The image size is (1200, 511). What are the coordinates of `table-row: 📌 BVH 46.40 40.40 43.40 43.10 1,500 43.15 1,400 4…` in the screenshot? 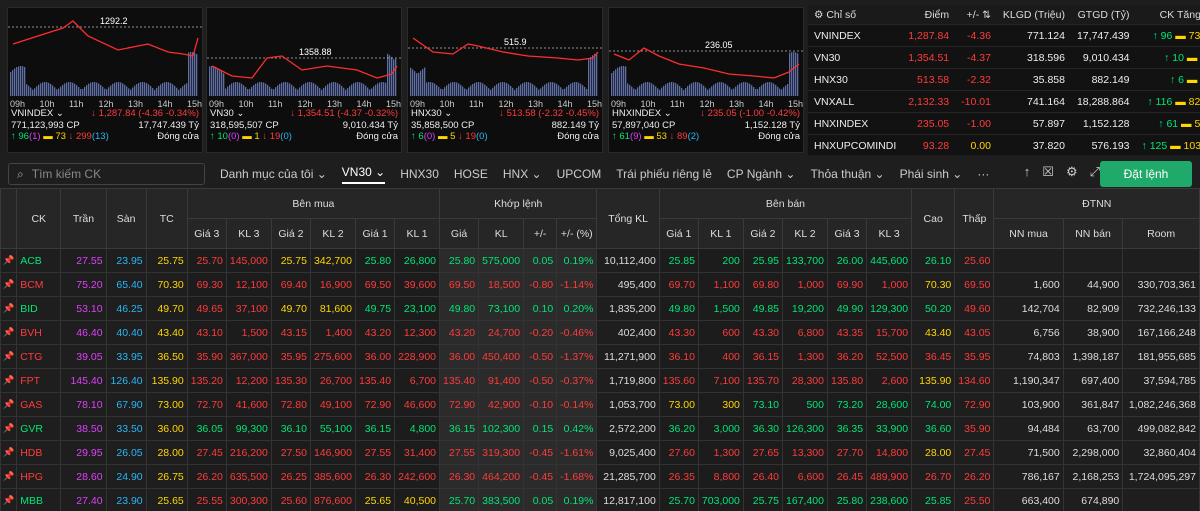 It's located at (600, 332).